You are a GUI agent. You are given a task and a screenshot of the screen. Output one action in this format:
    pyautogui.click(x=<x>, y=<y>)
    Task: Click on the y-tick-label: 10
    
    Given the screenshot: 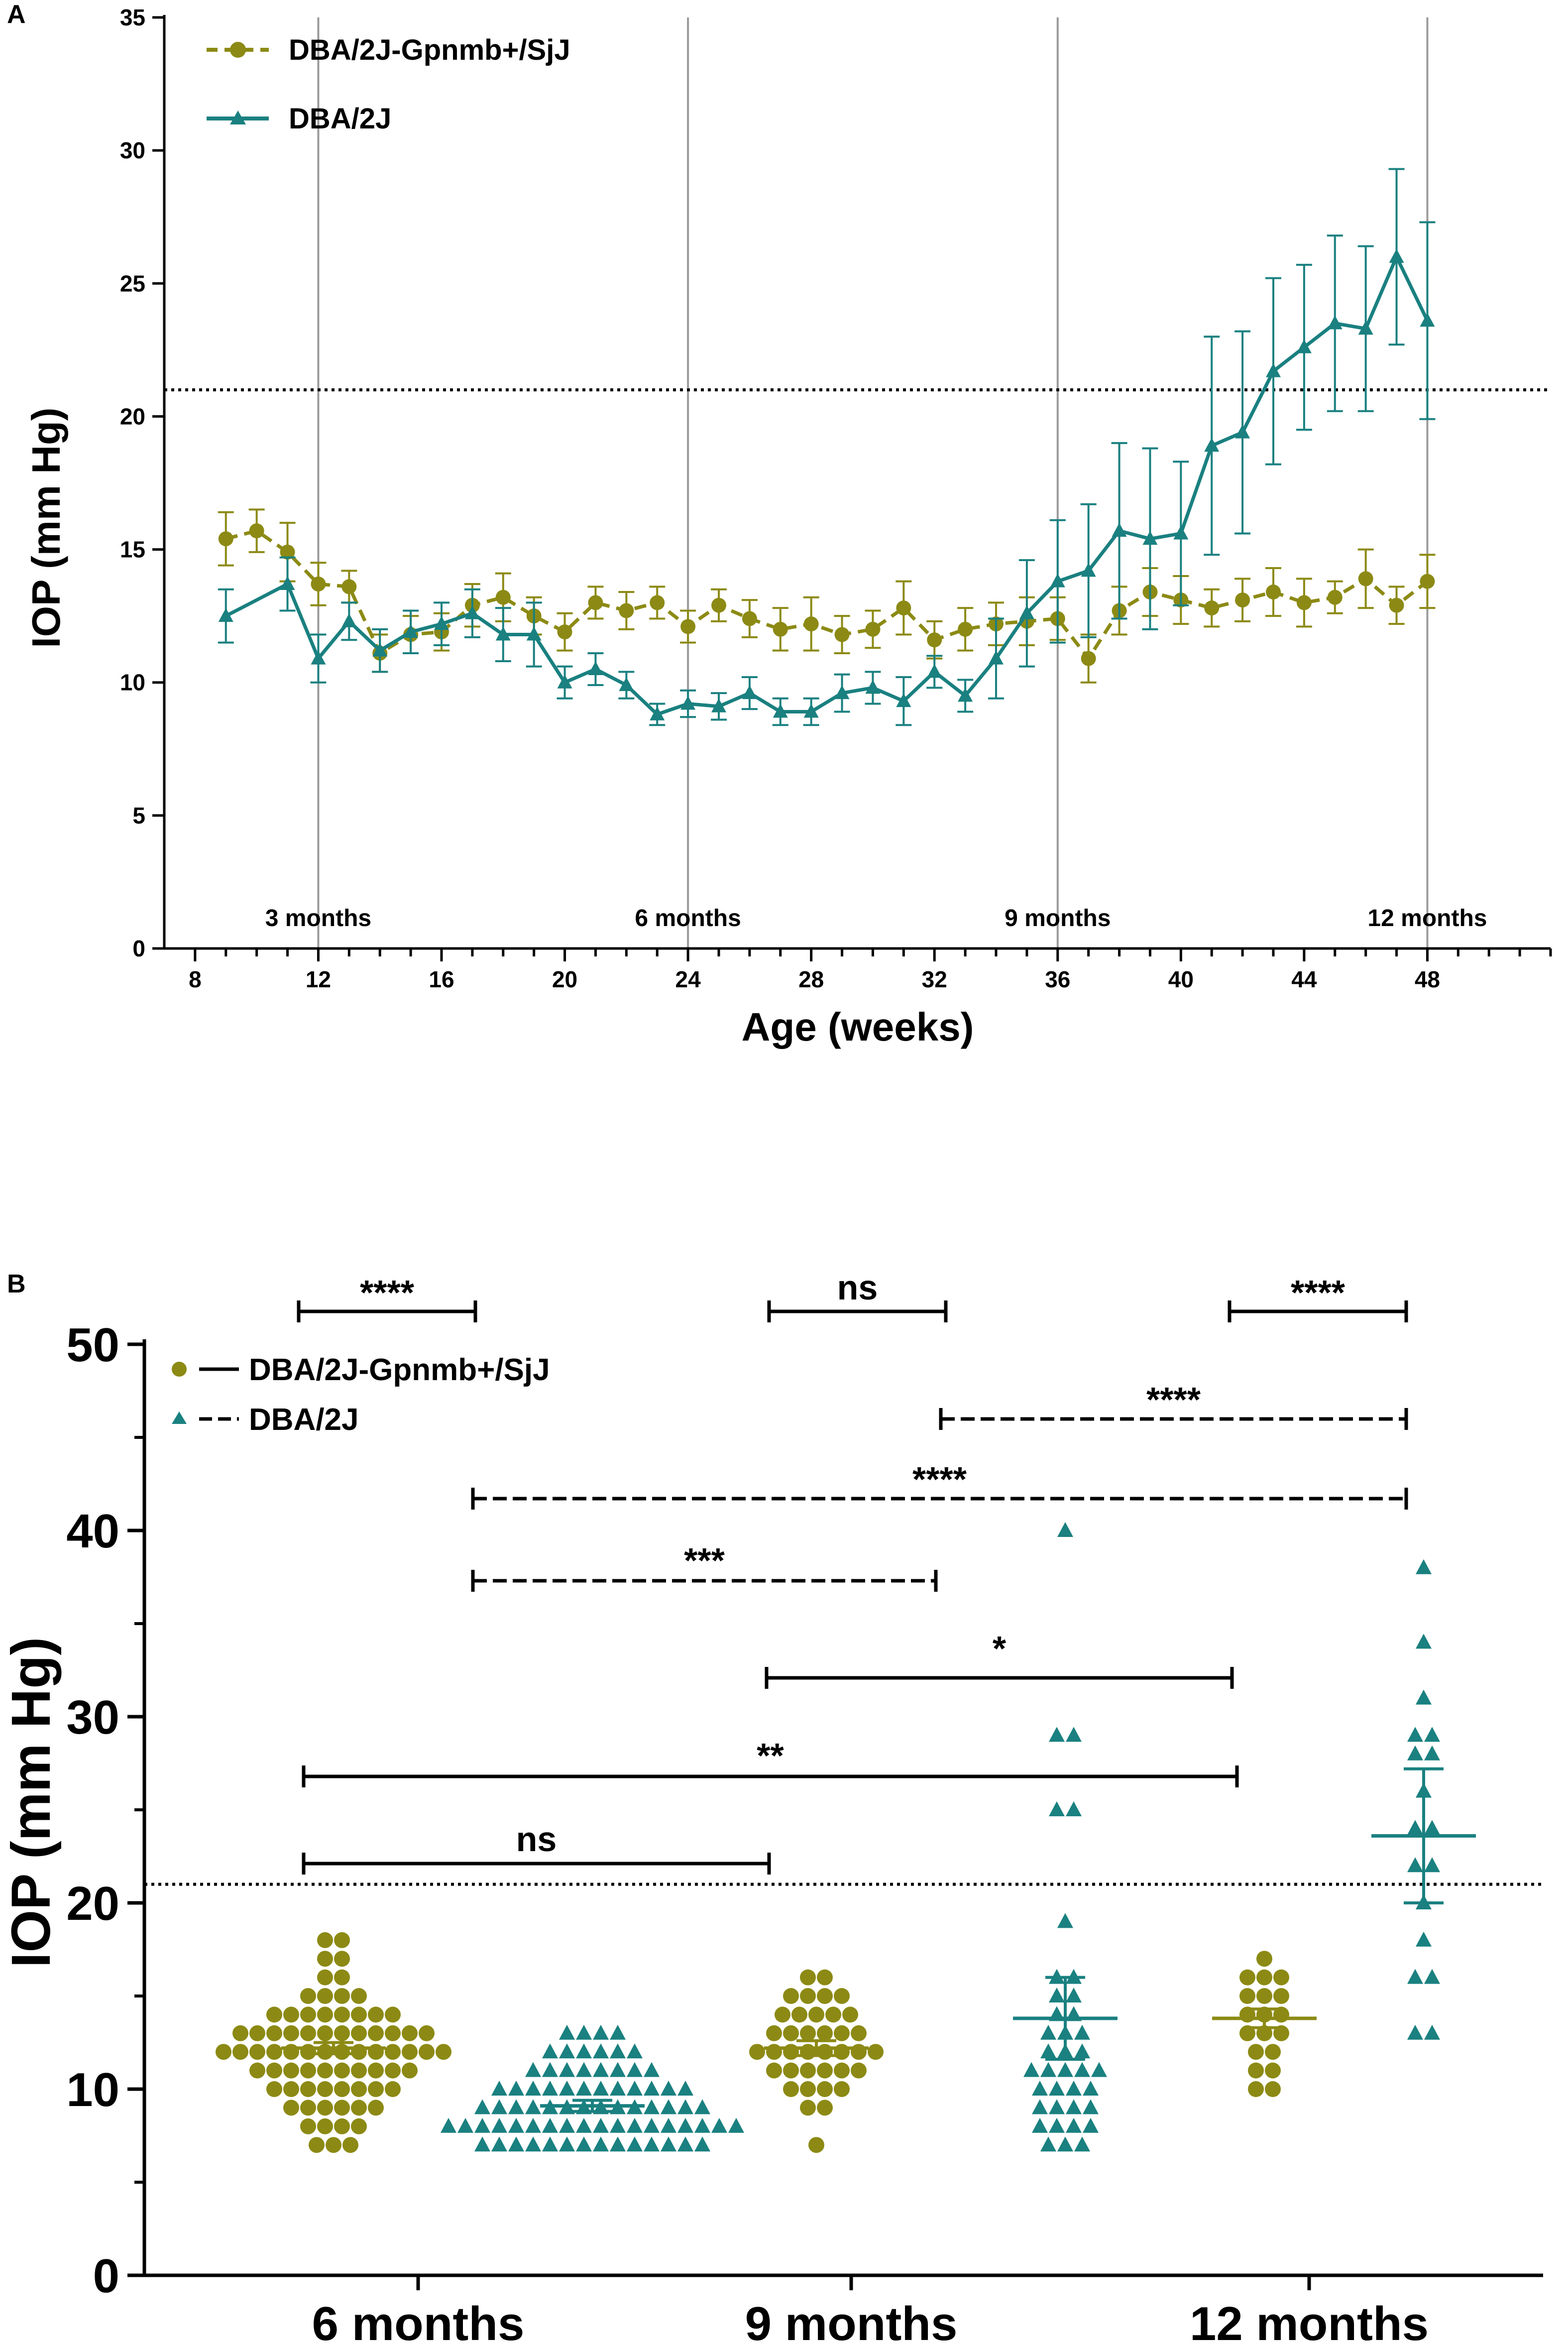 What is the action you would take?
    pyautogui.click(x=92, y=2089)
    